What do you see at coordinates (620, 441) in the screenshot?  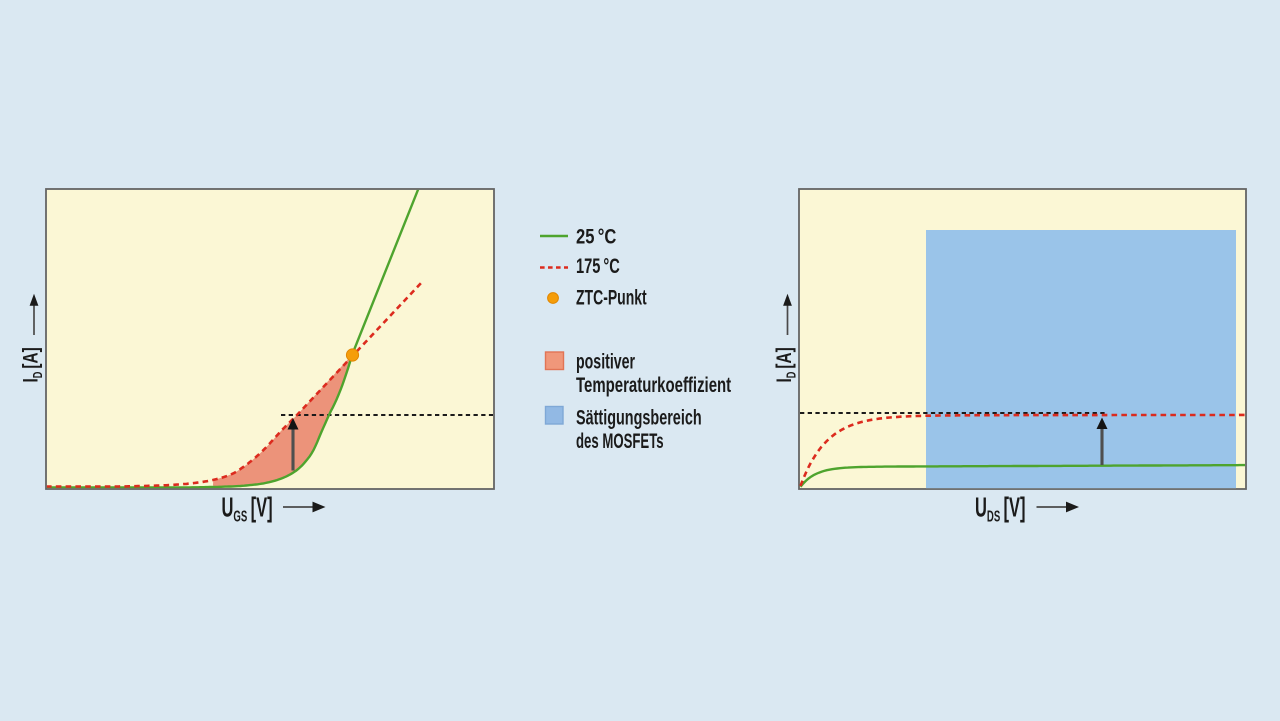 I see `svg-text: des MOSFETs` at bounding box center [620, 441].